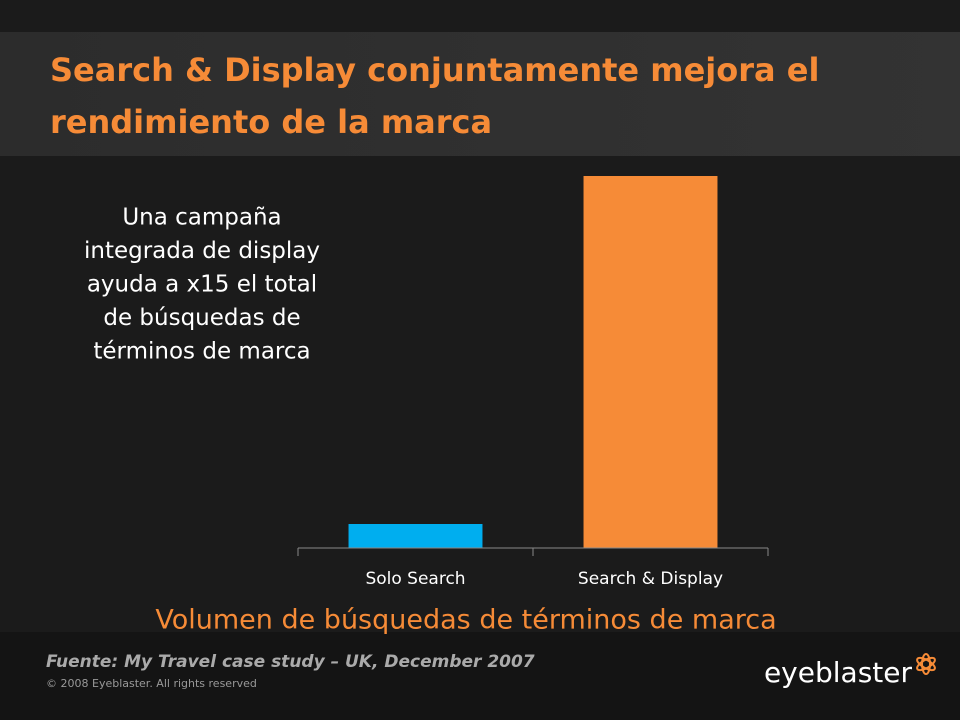 The image size is (960, 720). I want to click on footer-band, so click(480, 676).